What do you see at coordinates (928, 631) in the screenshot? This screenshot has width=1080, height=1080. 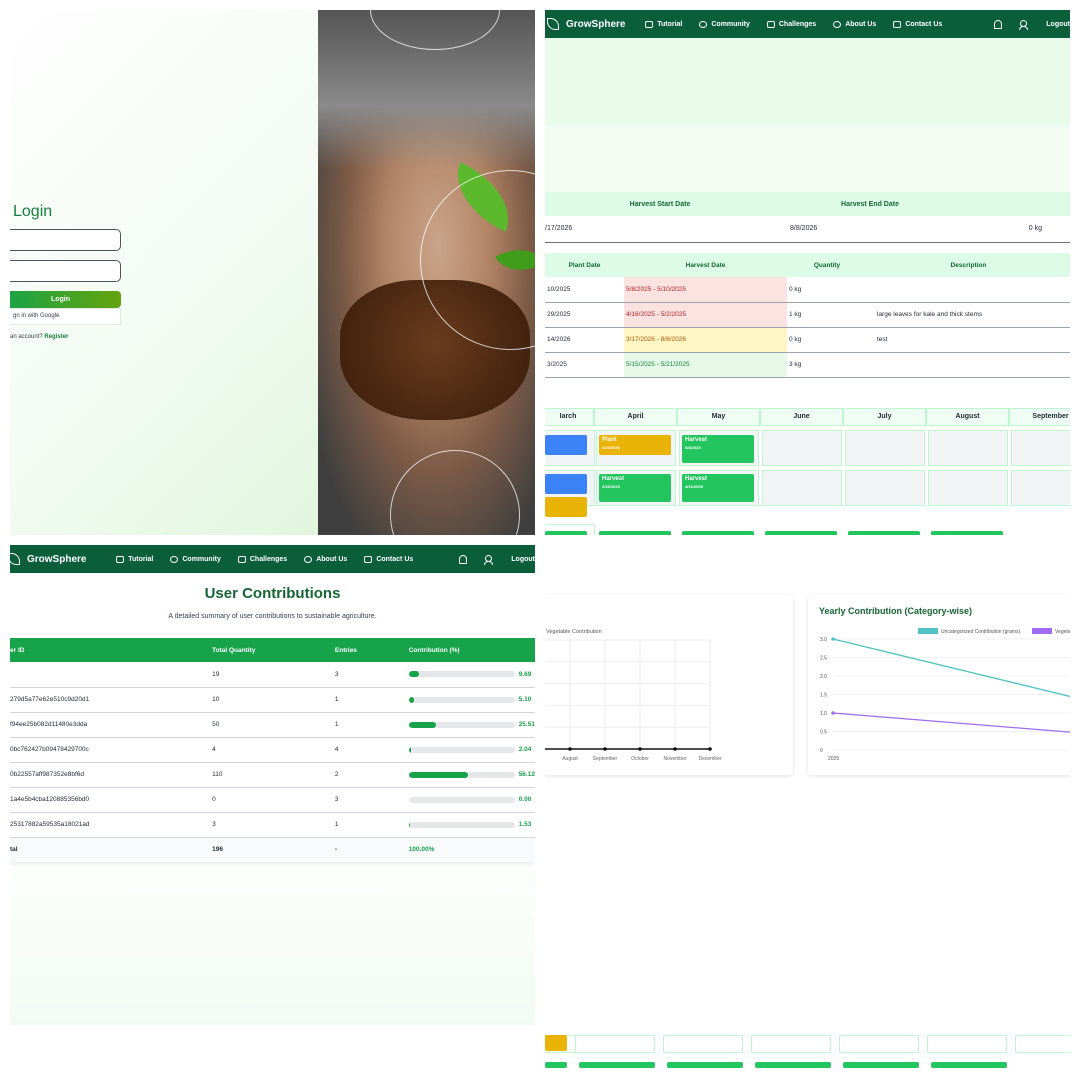 I see `legend-swatch` at bounding box center [928, 631].